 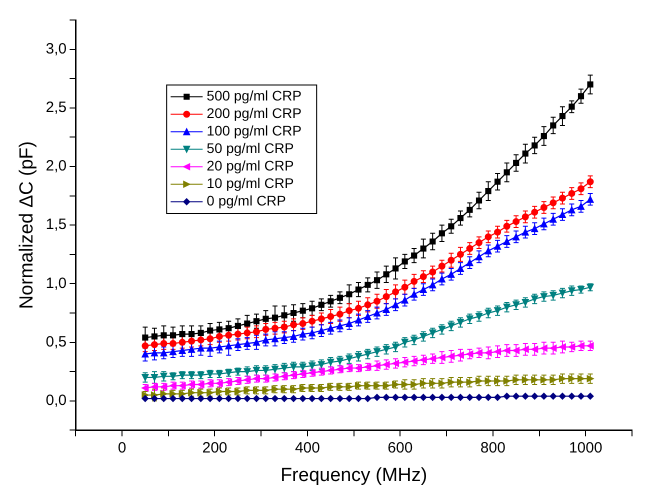 What do you see at coordinates (27, 225) in the screenshot?
I see `y-axis-title: Normalized ΔC (pF)` at bounding box center [27, 225].